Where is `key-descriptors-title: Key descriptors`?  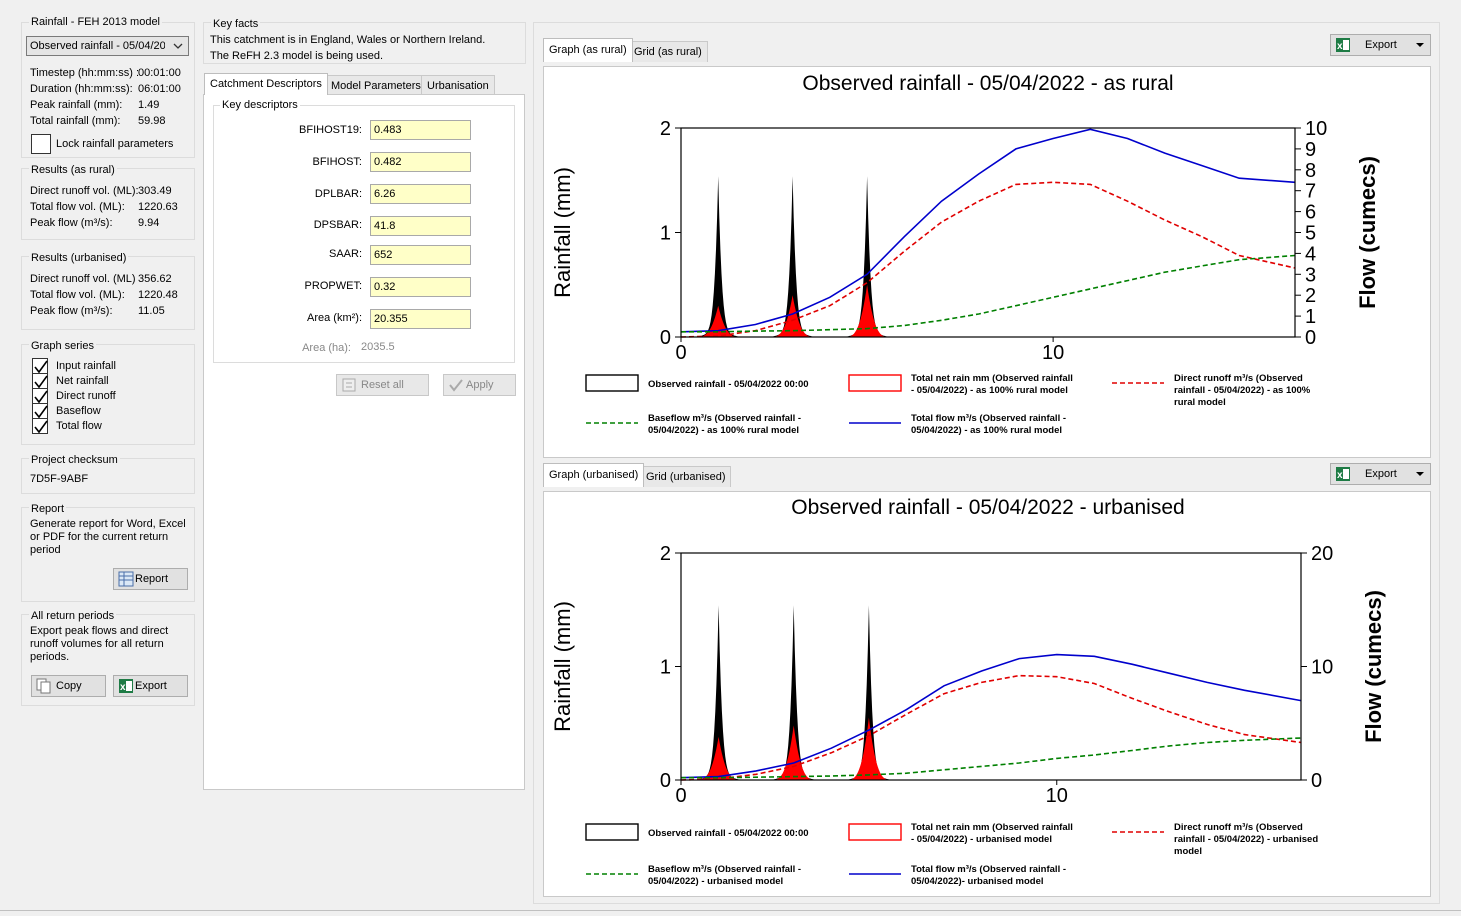 key-descriptors-title: Key descriptors is located at coordinates (260, 105).